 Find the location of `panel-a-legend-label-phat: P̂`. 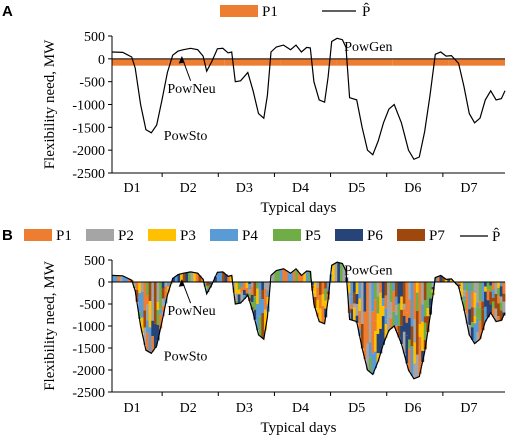

panel-a-legend-label-phat: P̂ is located at coordinates (366, 11).